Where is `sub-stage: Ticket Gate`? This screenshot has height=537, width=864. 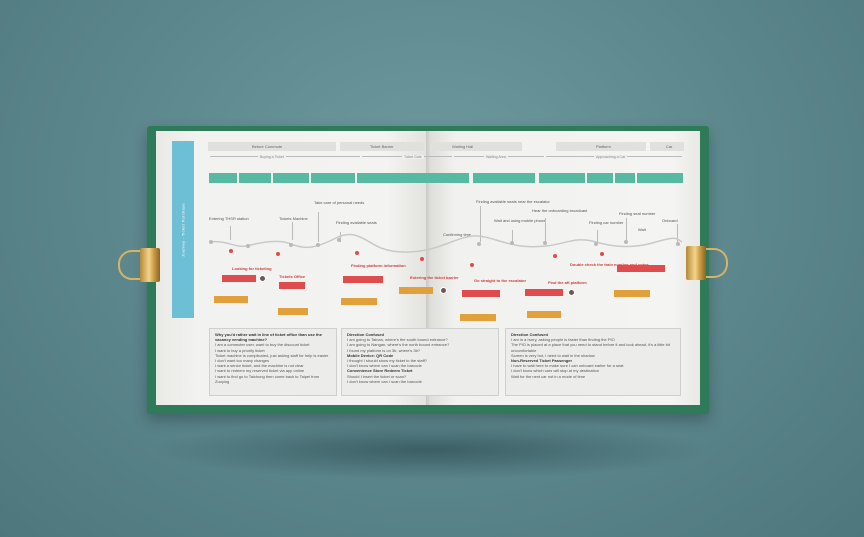 sub-stage: Ticket Gate is located at coordinates (407, 158).